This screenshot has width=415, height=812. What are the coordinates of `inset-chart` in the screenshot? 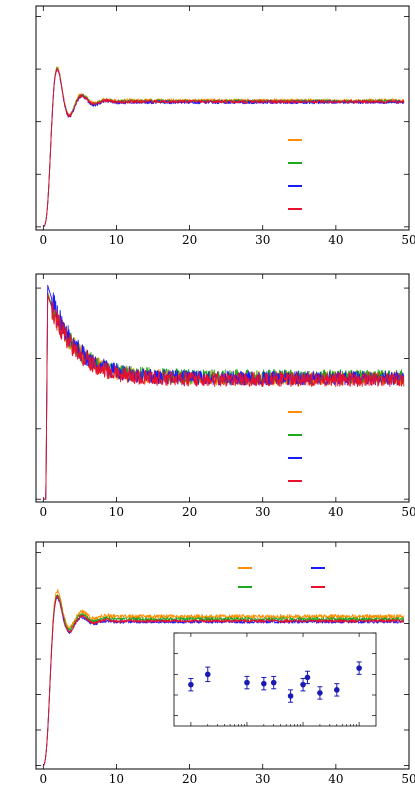 It's located at (275, 679).